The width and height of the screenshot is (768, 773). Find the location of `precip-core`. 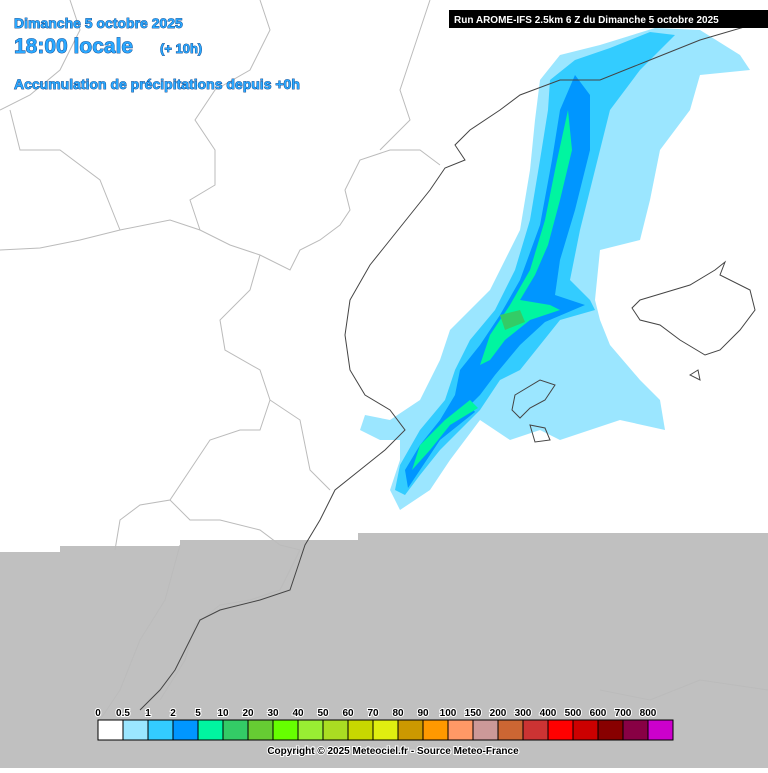

precip-core is located at coordinates (512, 320).